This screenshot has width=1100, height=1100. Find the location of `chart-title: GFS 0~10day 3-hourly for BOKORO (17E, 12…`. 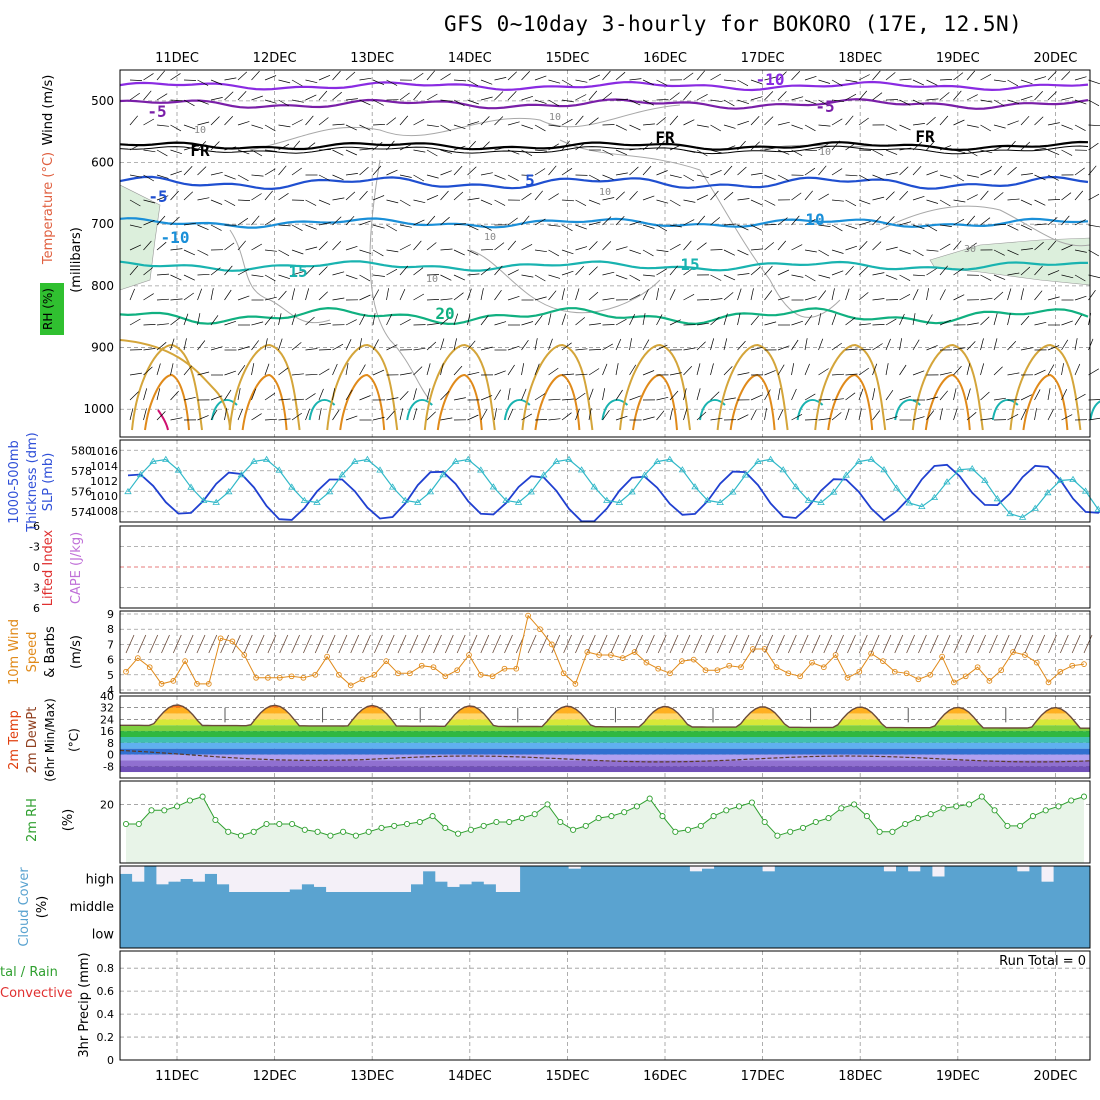

chart-title: GFS 0~10day 3-hourly for BOKORO (17E, 12… is located at coordinates (733, 24).